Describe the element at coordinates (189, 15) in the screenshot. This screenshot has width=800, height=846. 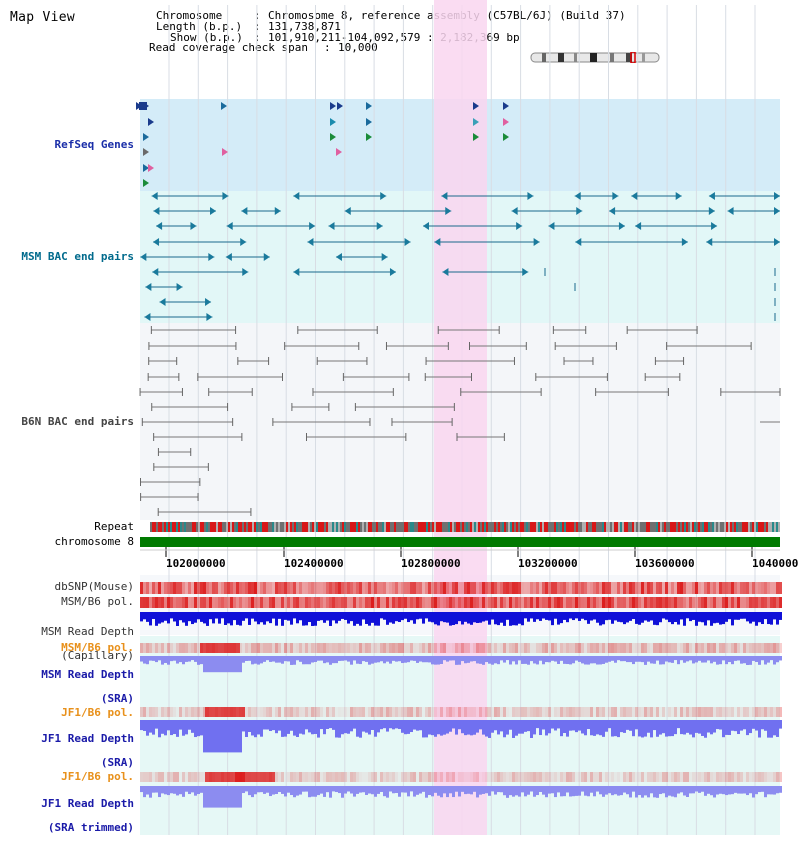
I see `chromosome-label: Chromosome` at that location.